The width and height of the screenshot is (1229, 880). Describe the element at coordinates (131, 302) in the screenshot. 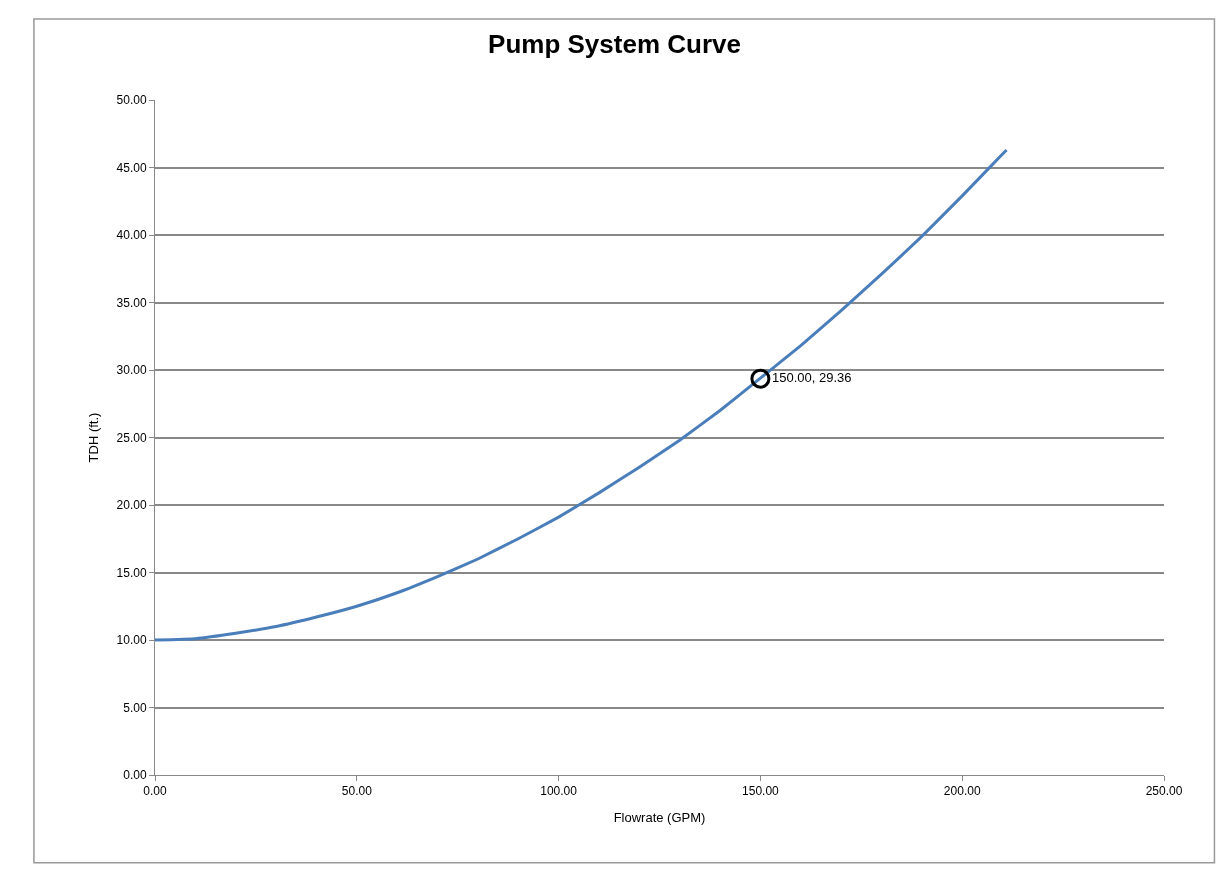

I see `y-tick-label: 35.00` at that location.